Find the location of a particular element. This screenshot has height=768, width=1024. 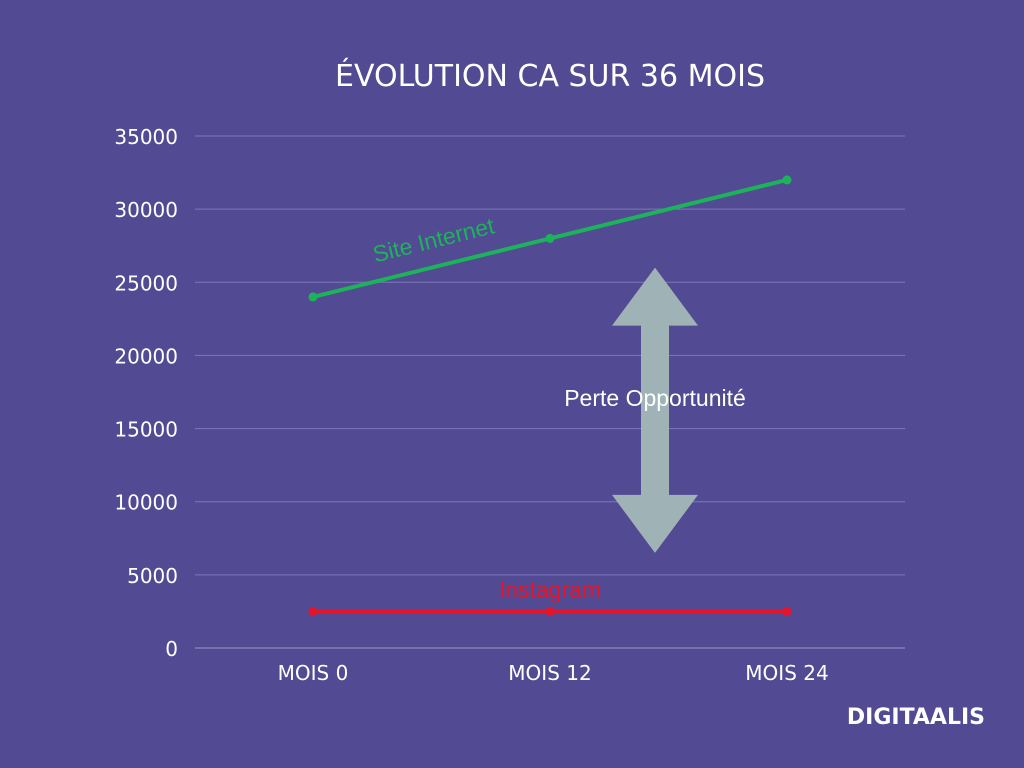

y-tick-label: 10000 is located at coordinates (146, 503).